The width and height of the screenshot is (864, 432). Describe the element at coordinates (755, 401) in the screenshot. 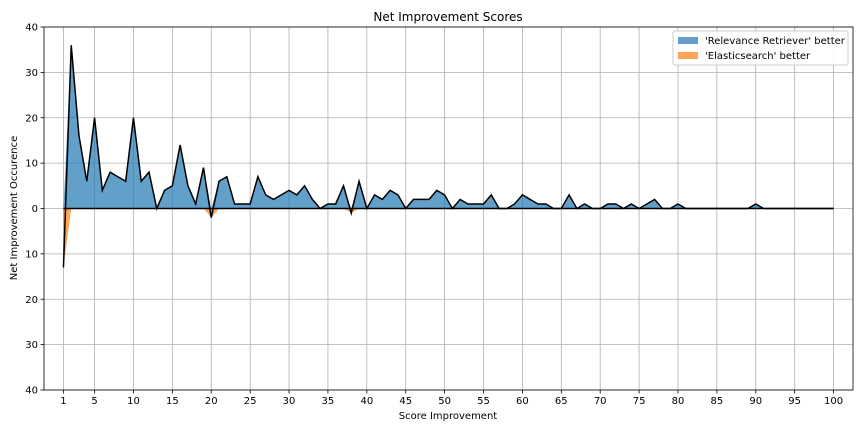

I see `x-tick-label: 90` at that location.